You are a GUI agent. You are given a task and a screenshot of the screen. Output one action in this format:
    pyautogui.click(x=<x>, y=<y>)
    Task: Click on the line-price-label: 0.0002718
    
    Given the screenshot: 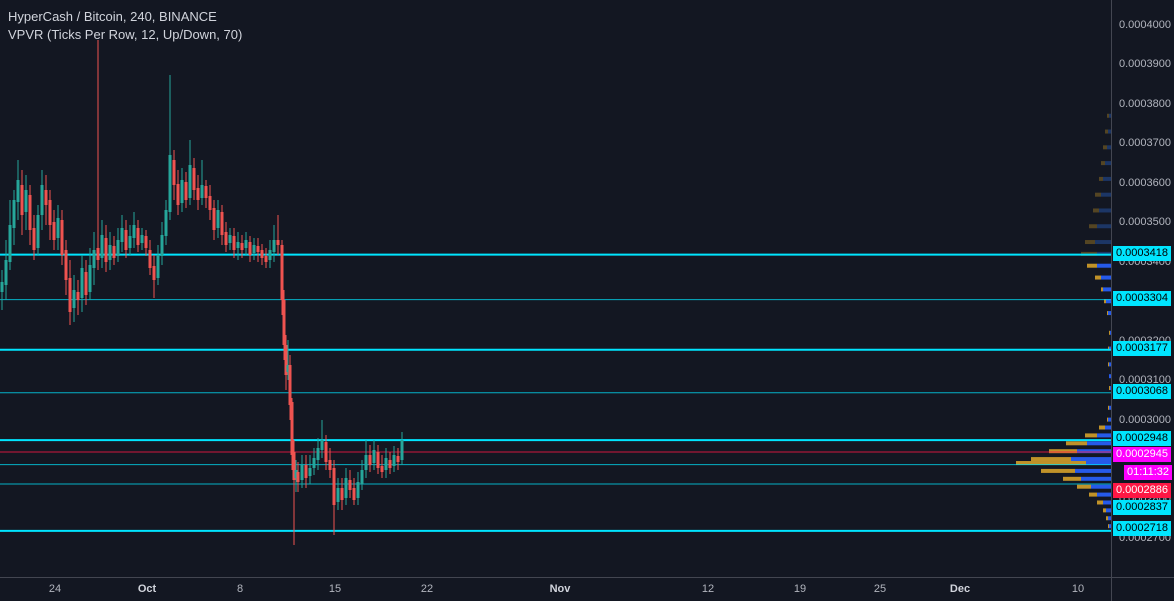 What is the action you would take?
    pyautogui.click(x=1142, y=528)
    